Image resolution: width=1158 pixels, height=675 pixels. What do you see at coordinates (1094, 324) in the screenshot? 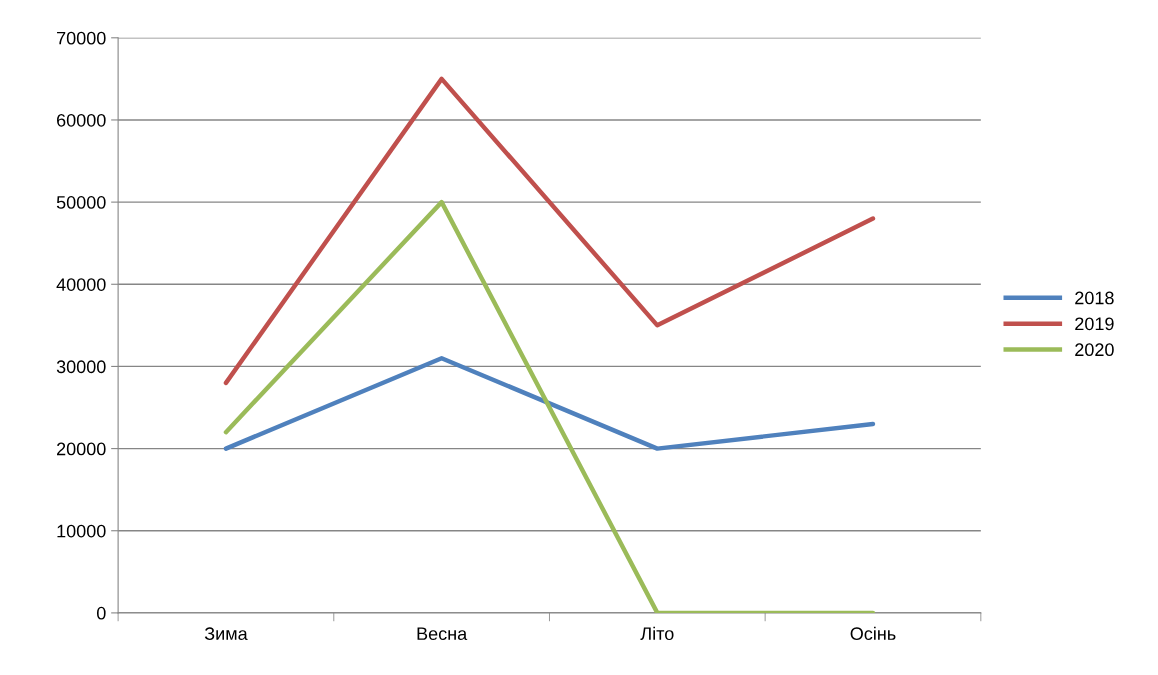
I see `legend-label: 2019` at bounding box center [1094, 324].